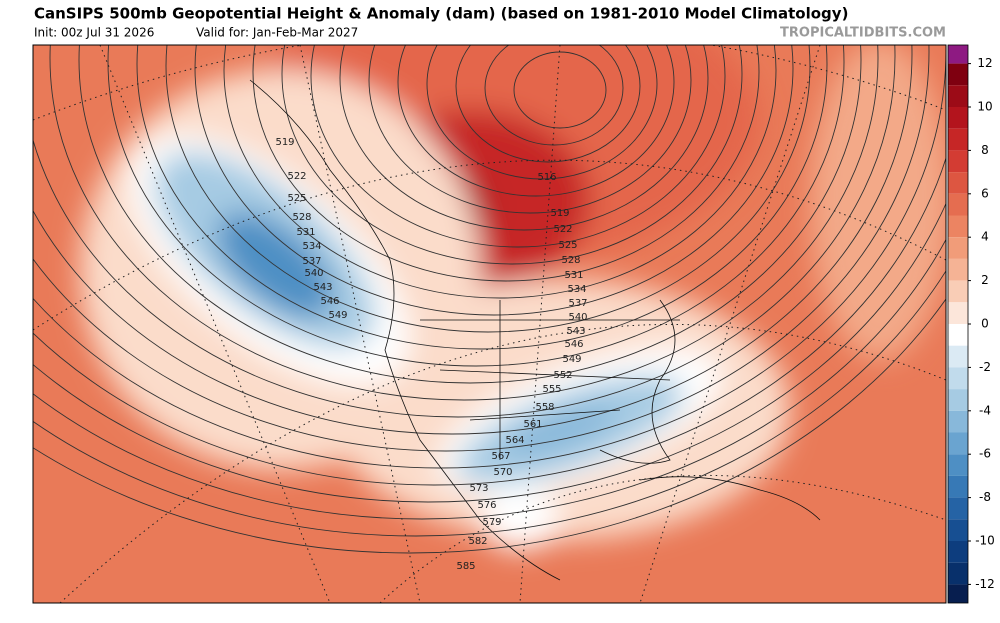 The image size is (1000, 623). I want to click on contour-label: 516, so click(546, 177).